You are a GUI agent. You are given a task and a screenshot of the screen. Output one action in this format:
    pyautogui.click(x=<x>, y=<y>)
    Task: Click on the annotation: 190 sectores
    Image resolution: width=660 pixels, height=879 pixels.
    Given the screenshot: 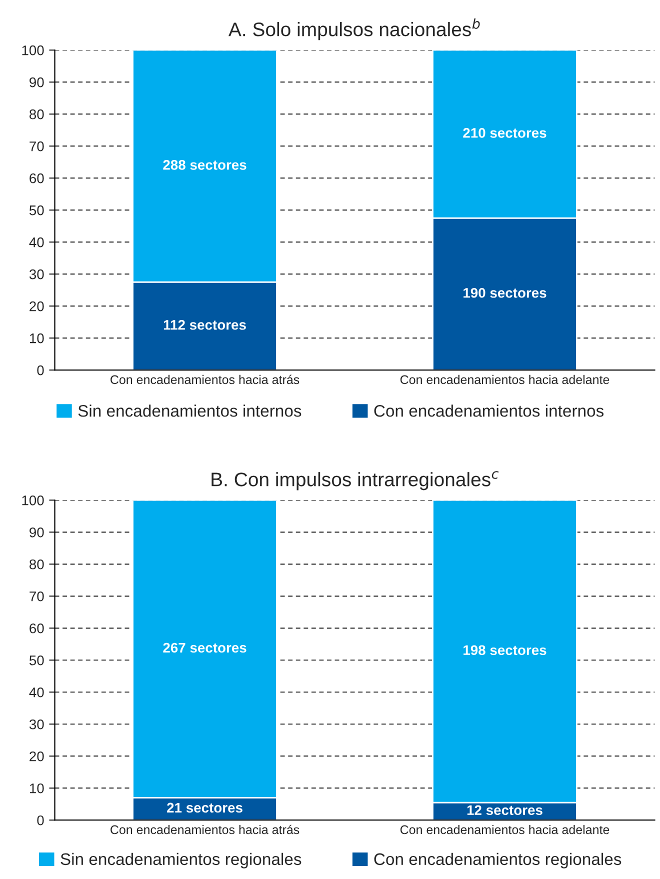 What is the action you would take?
    pyautogui.click(x=505, y=293)
    